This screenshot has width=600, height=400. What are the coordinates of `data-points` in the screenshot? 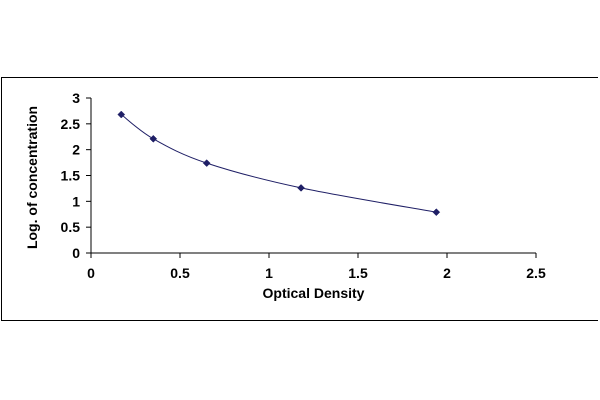 It's located at (279, 163).